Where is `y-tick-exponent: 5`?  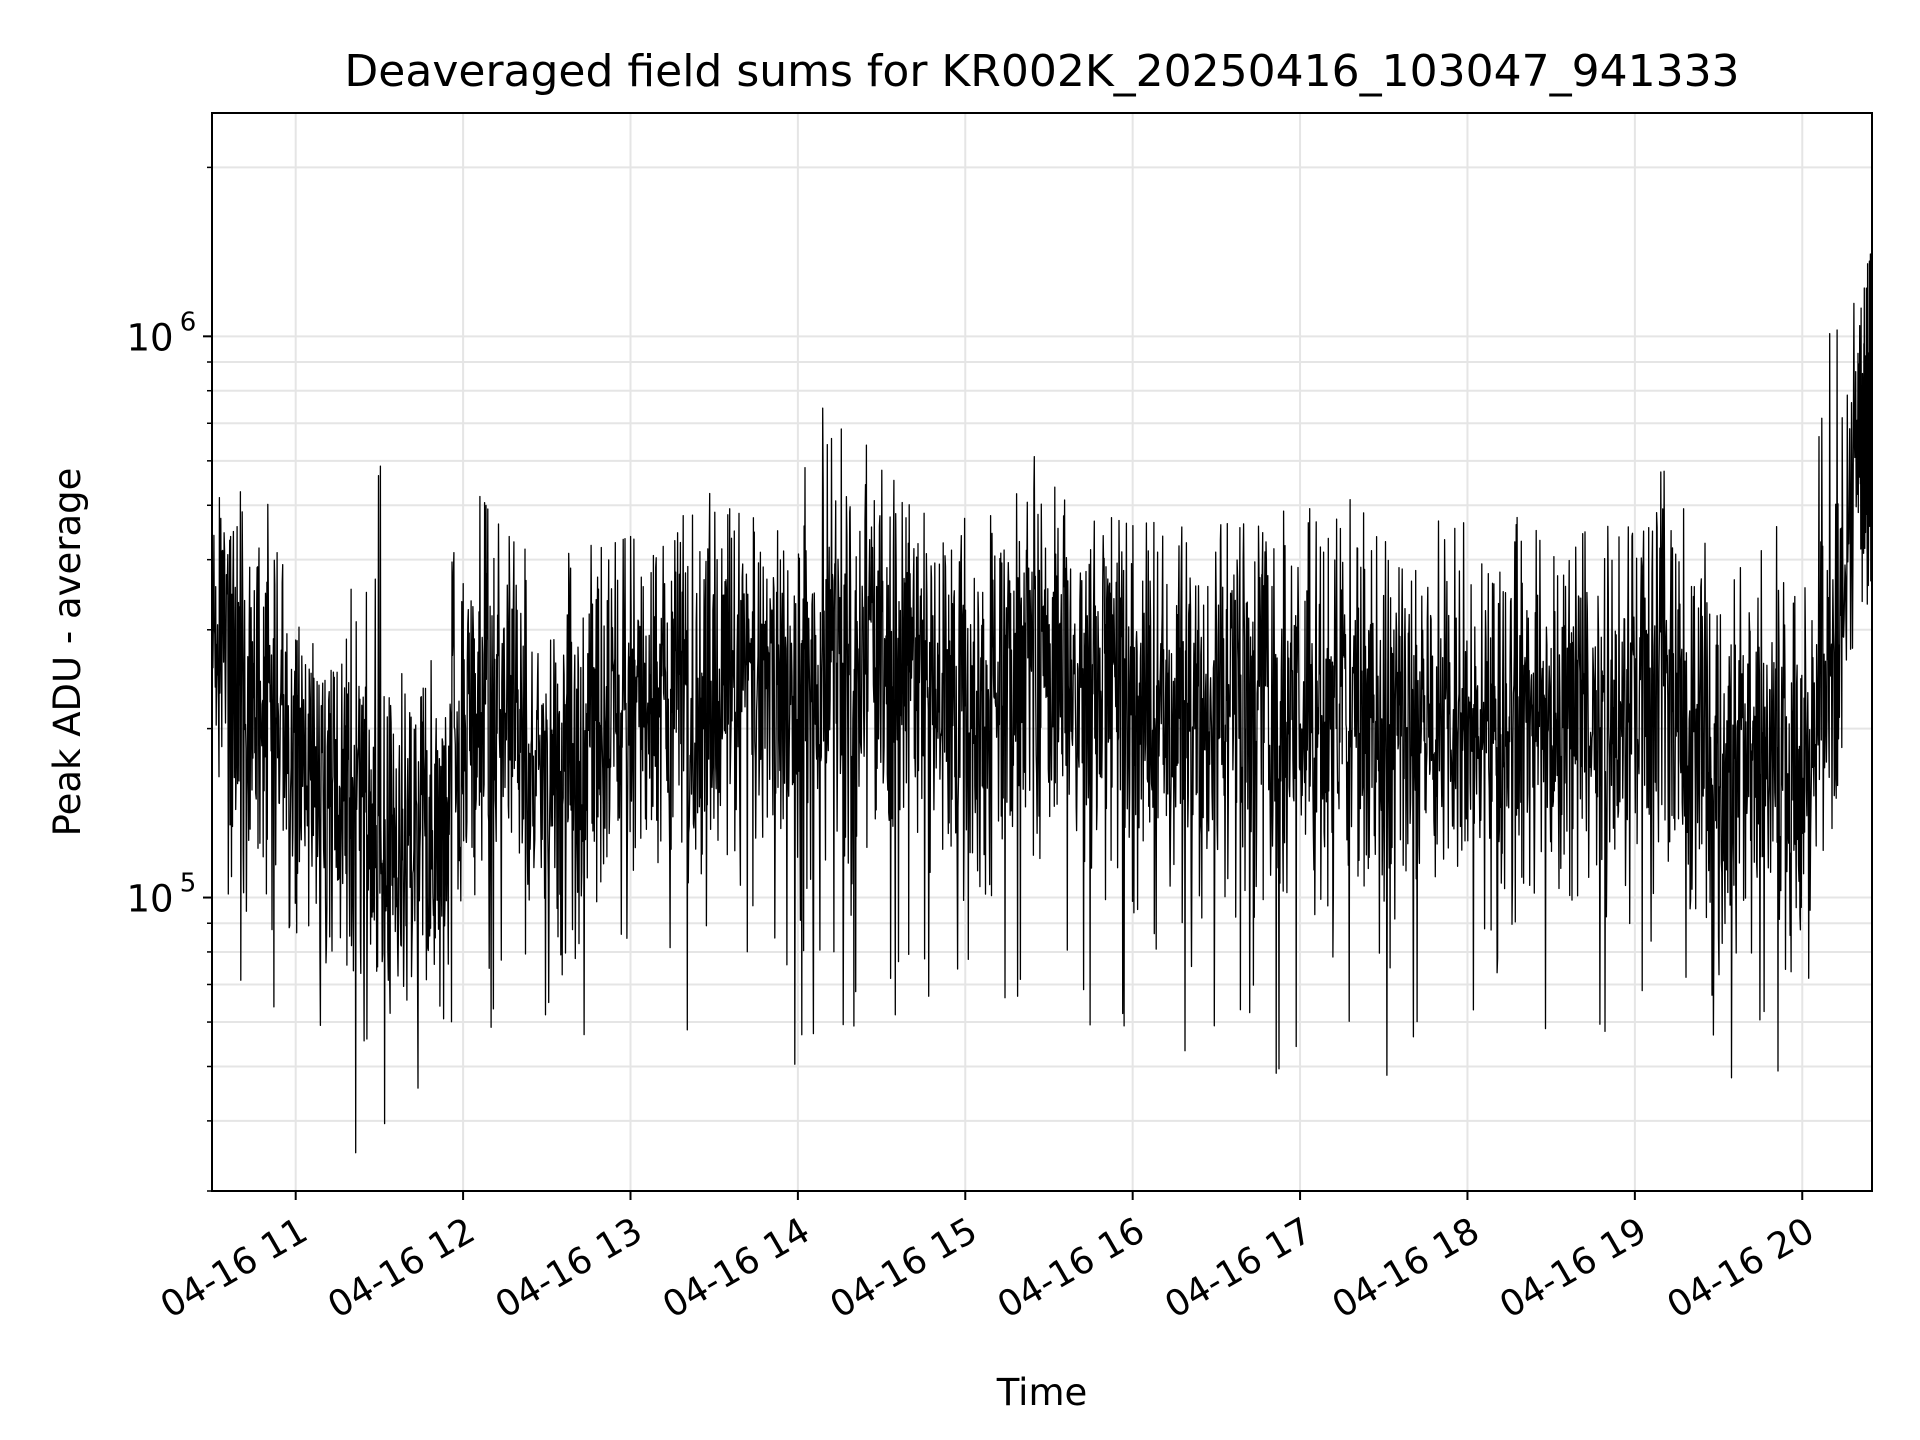
y-tick-exponent: 5 is located at coordinates (188, 884).